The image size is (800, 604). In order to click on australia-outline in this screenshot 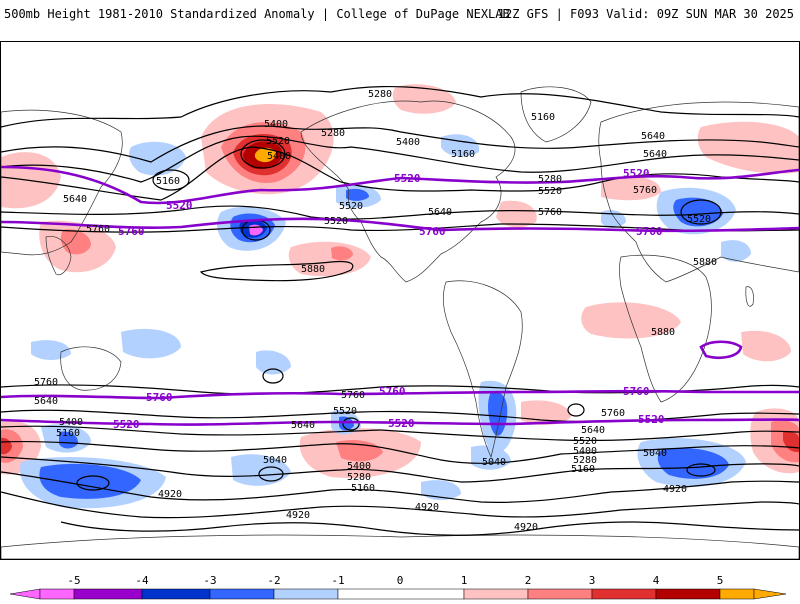, I will do `click(91, 368)`.